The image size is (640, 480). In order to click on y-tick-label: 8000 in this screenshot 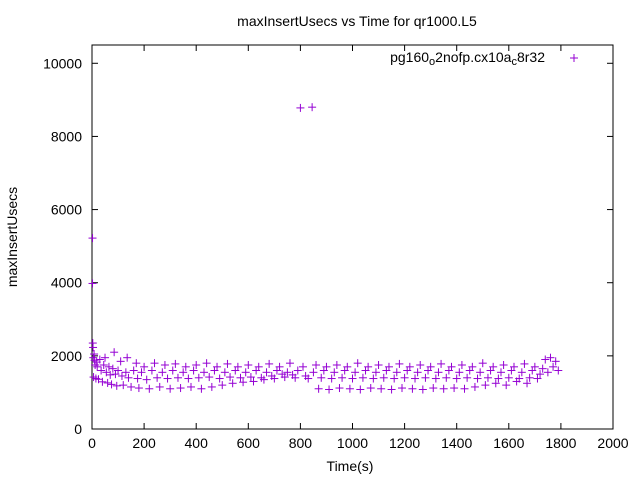, I will do `click(66, 136)`.